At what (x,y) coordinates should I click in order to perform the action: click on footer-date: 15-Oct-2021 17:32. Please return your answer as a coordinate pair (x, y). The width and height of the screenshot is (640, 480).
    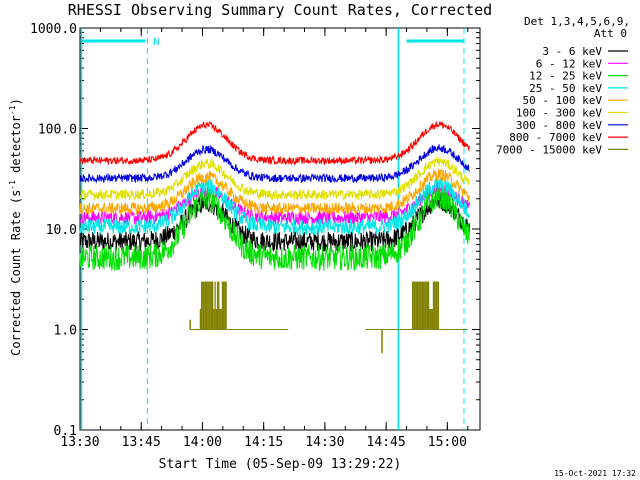
    Looking at the image, I should click on (595, 473).